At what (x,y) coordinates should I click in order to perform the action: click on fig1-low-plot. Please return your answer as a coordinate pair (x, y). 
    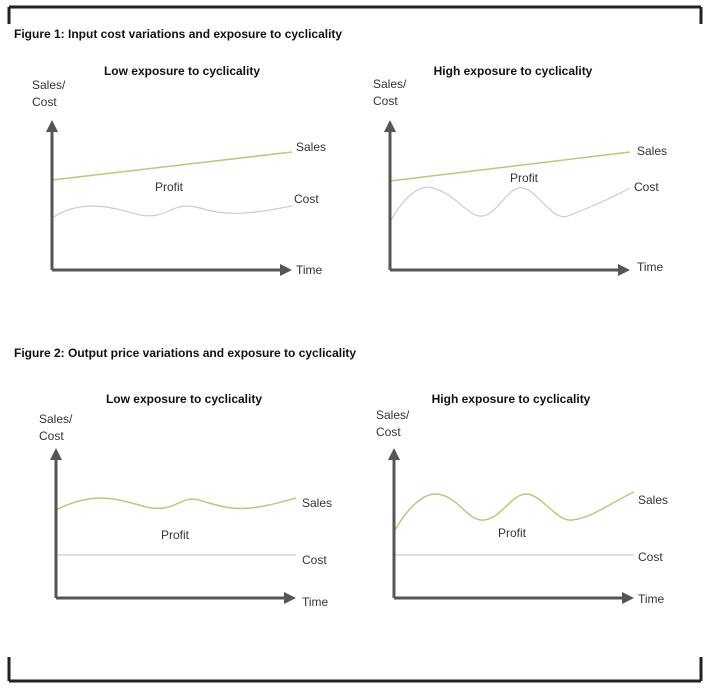
    Looking at the image, I should click on (169, 198).